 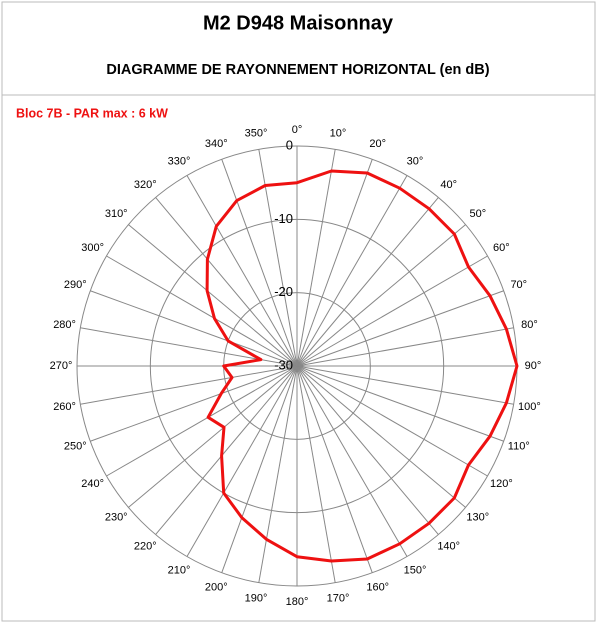 What do you see at coordinates (92, 113) in the screenshot?
I see `legend-label: Bloc 7B - PAR max : 6 kW` at bounding box center [92, 113].